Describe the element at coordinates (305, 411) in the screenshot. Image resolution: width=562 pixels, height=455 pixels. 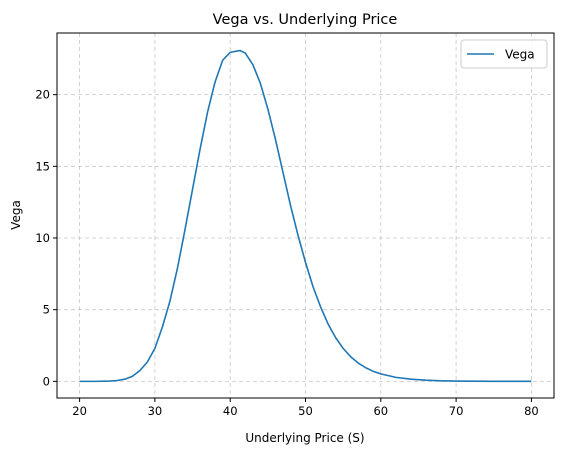
I see `x-tick-label: 50` at that location.